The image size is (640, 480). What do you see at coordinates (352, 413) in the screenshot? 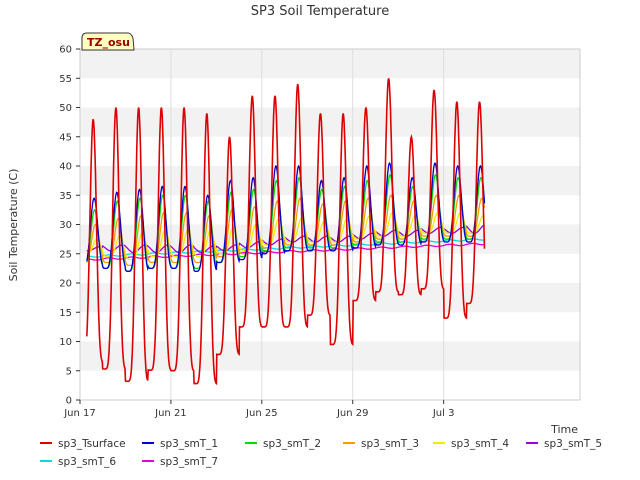
I see `x-tick-label: Jun 29` at bounding box center [352, 413].